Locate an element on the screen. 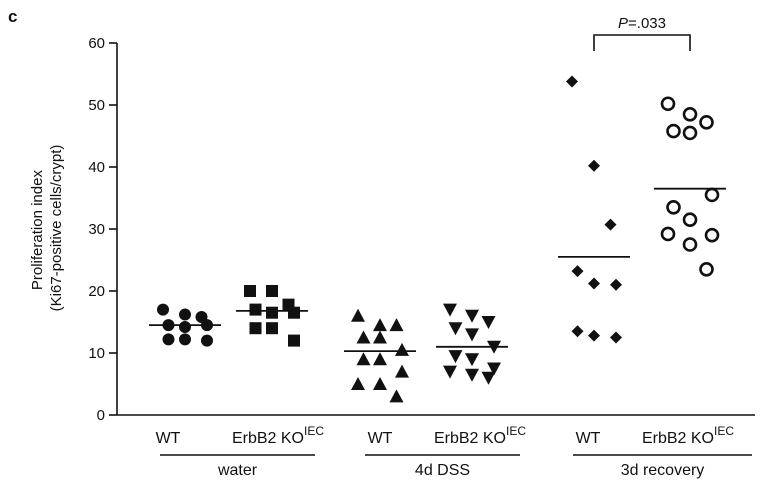 The image size is (762, 485). p-value-label: P=.033 is located at coordinates (642, 23).